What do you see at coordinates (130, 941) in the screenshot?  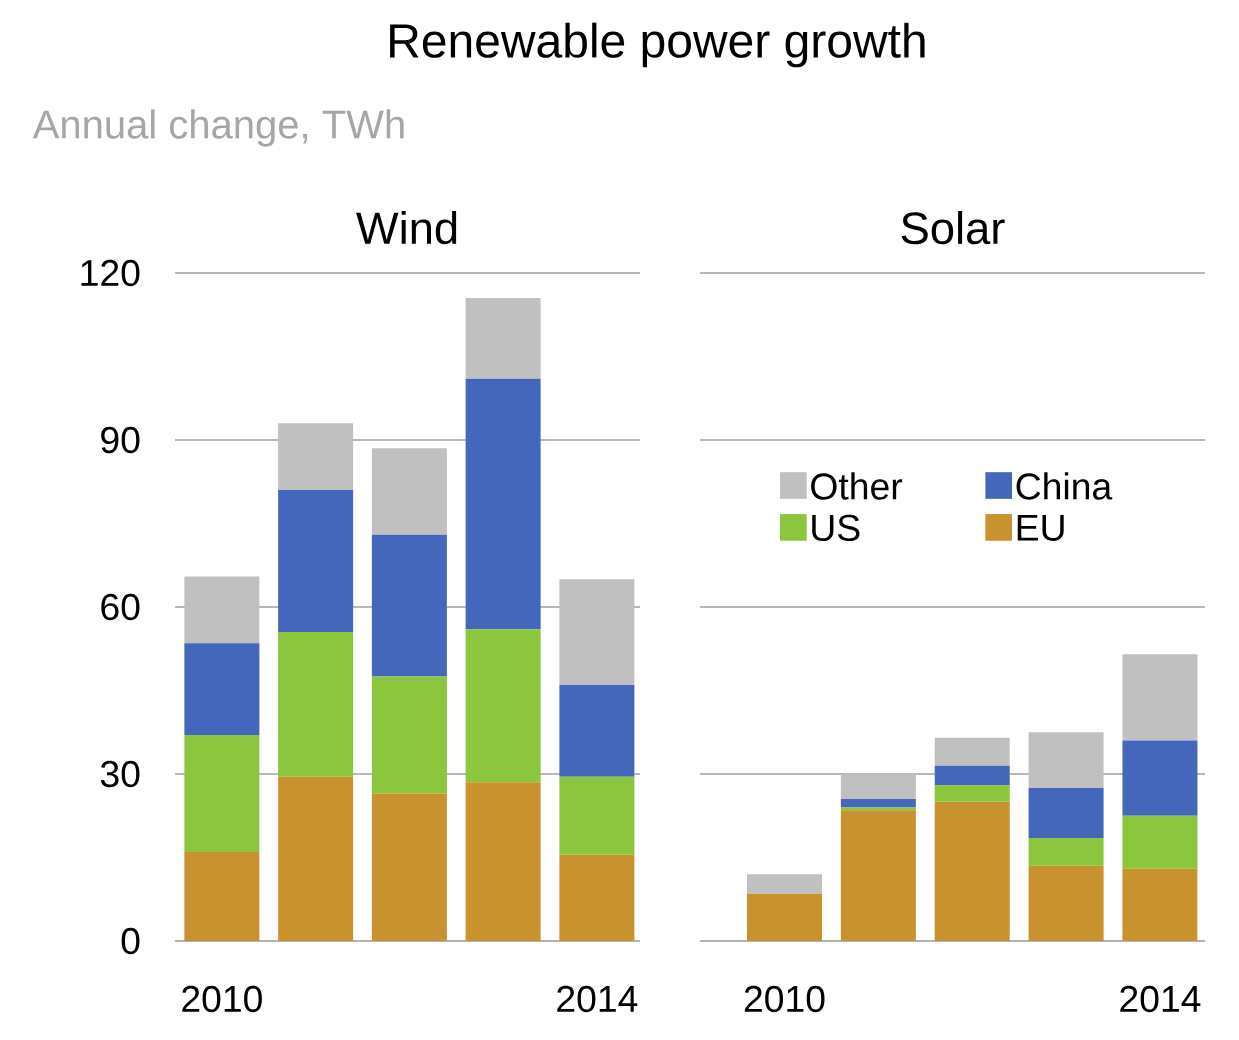 I see `y-tick-label: 0` at bounding box center [130, 941].